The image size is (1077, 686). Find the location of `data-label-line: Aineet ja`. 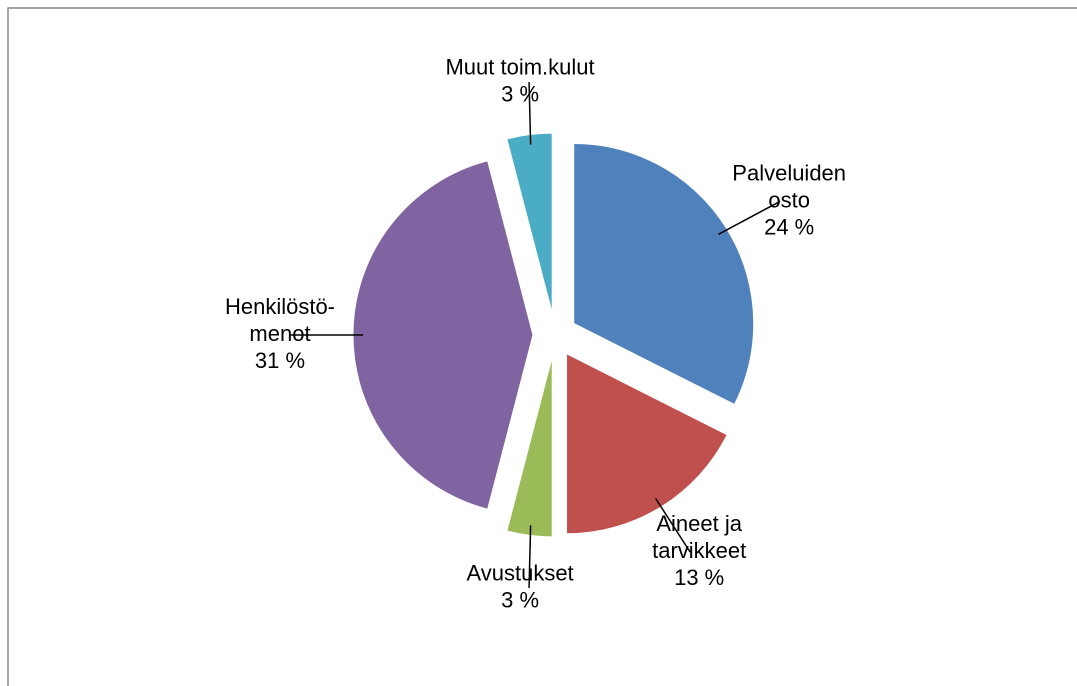

data-label-line: Aineet ja is located at coordinates (699, 523).